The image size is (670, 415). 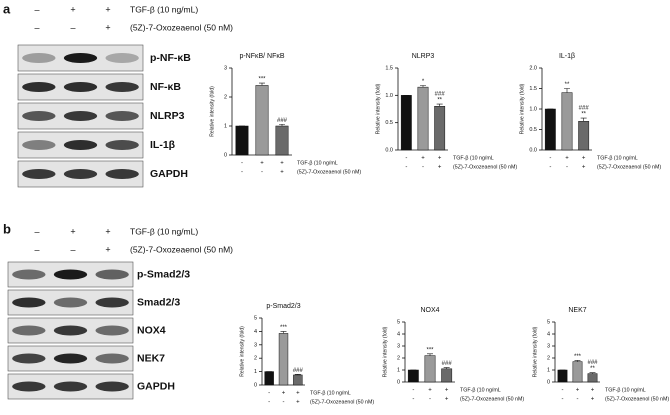 What do you see at coordinates (548, 334) in the screenshot?
I see `y-tick-label: 4` at bounding box center [548, 334].